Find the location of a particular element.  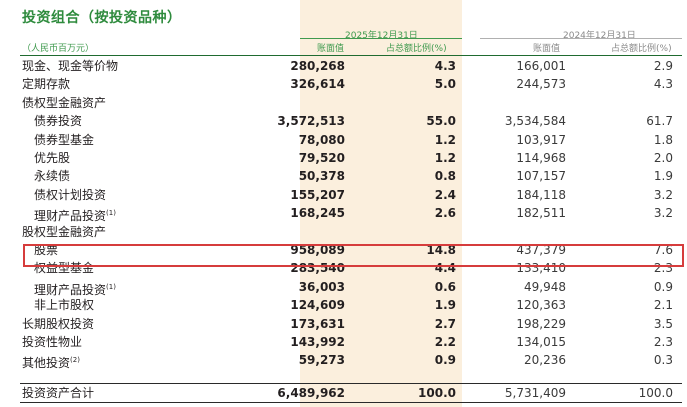

percentage-2024: 2.1 is located at coordinates (663, 305).